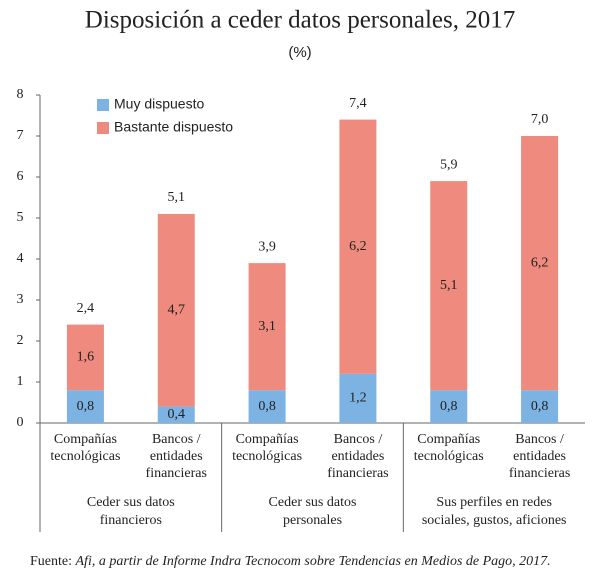 The height and width of the screenshot is (583, 600). I want to click on y-tick-label: 1, so click(20, 381).